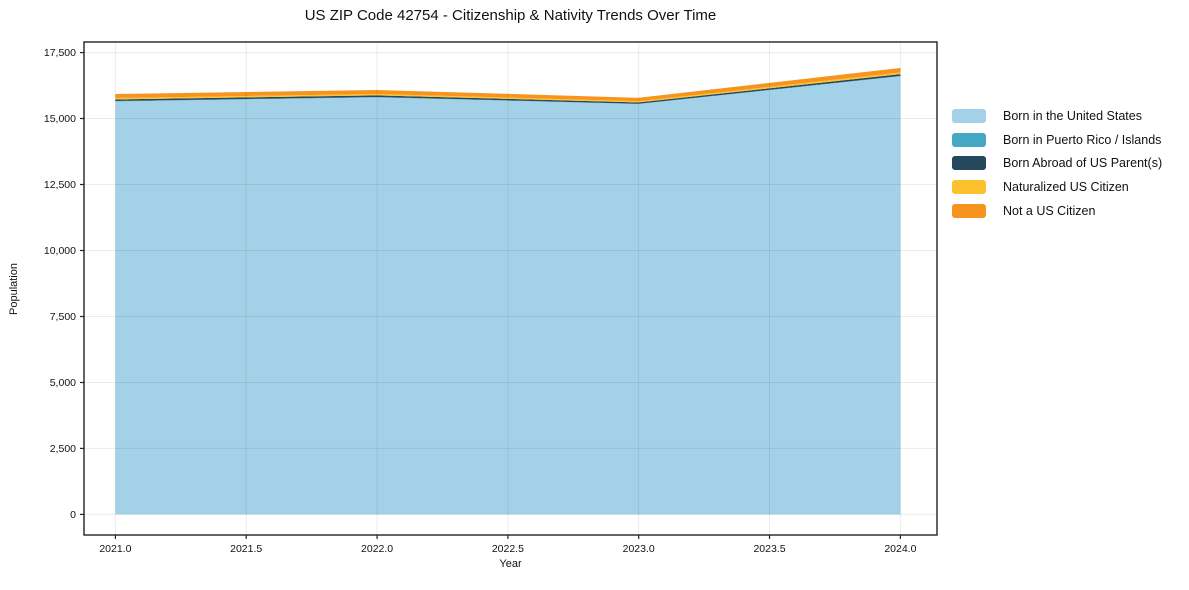  Describe the element at coordinates (1083, 163) in the screenshot. I see `legend-label: Born Abroad of US Parent(s)` at that location.